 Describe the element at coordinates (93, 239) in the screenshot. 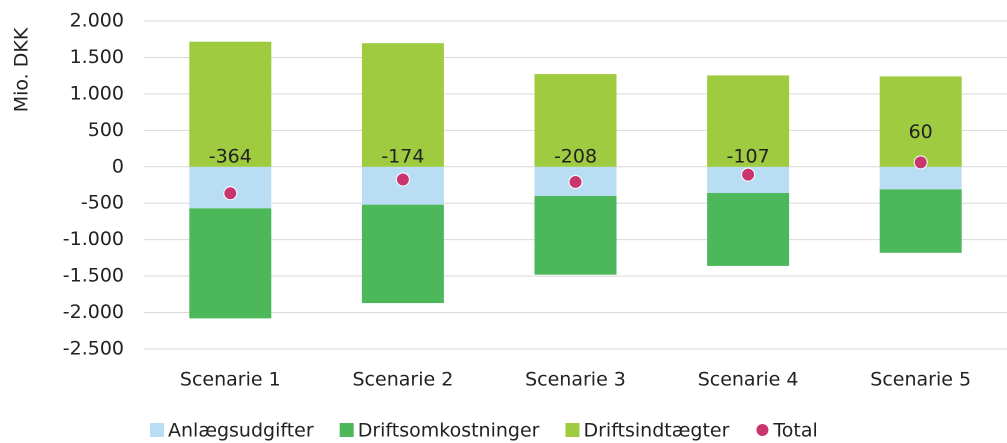

I see `y-tick-label: -1.000` at that location.